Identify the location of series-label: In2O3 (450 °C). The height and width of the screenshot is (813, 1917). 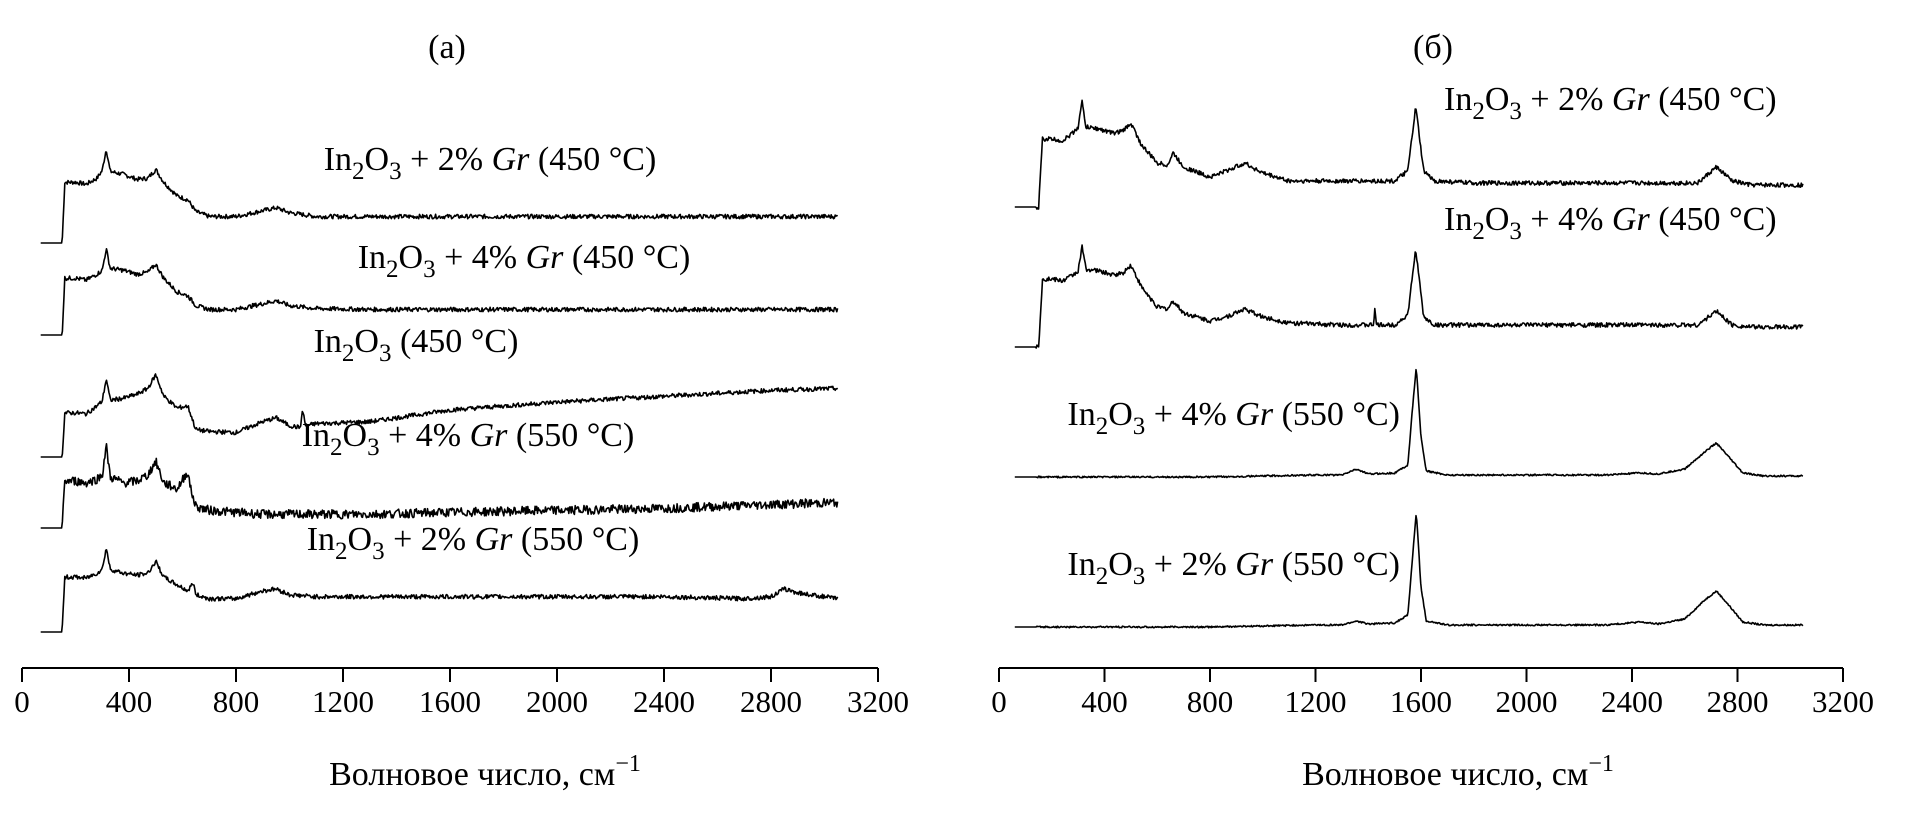
(416, 345).